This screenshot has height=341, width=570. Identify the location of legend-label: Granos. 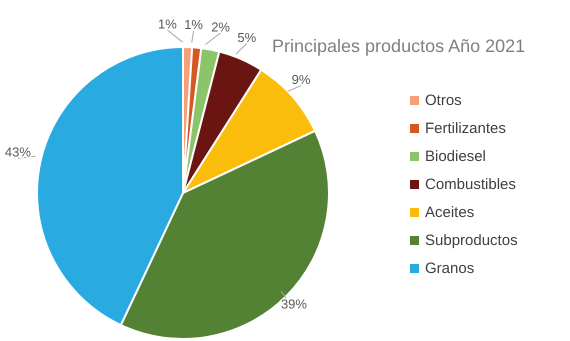
(449, 268).